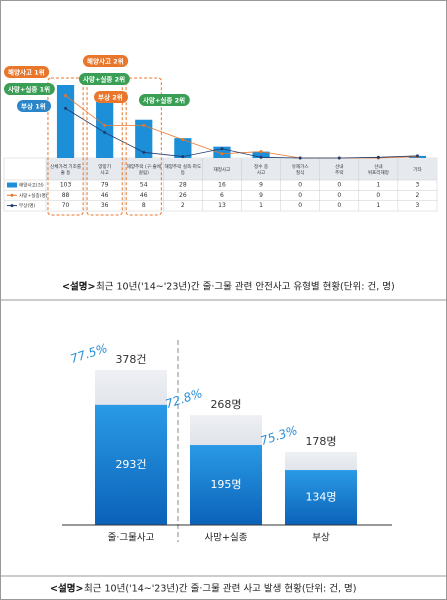  Describe the element at coordinates (279, 435) in the screenshot. I see `ratio-label: 75.3%` at that location.